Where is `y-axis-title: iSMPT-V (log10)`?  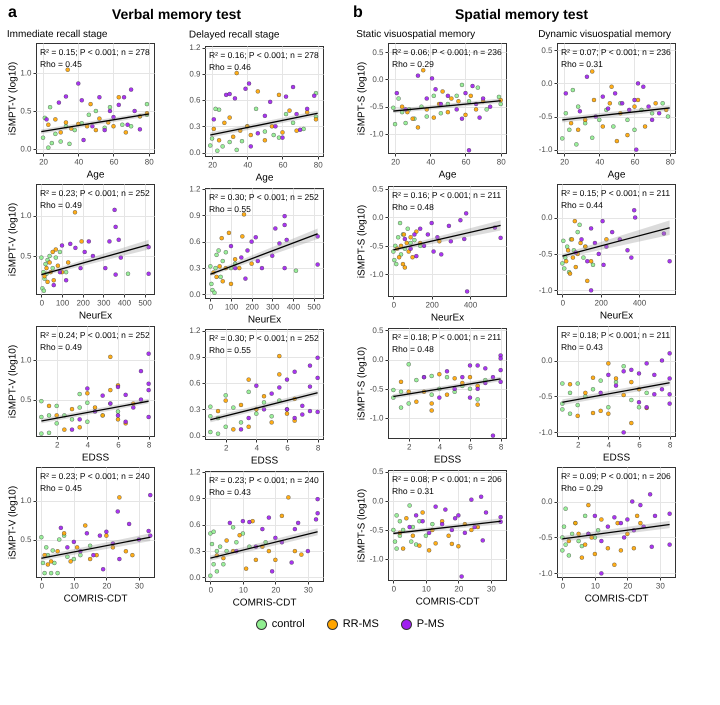
y-axis-title: iSMPT-V (log10) is located at coordinates (12, 239).